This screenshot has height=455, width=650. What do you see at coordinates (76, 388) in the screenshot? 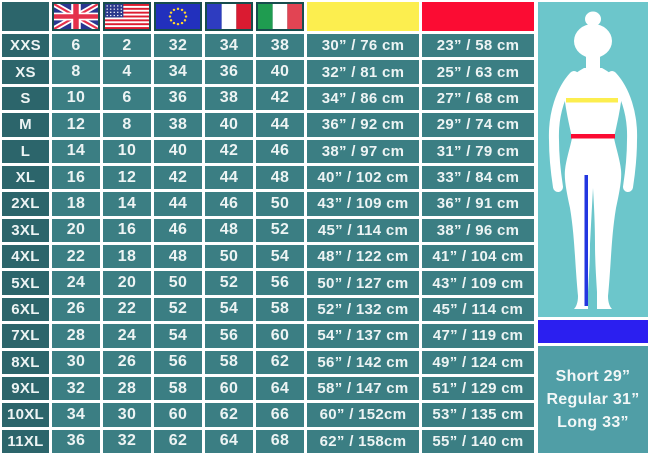
I see `uk-value: 32` at bounding box center [76, 388].